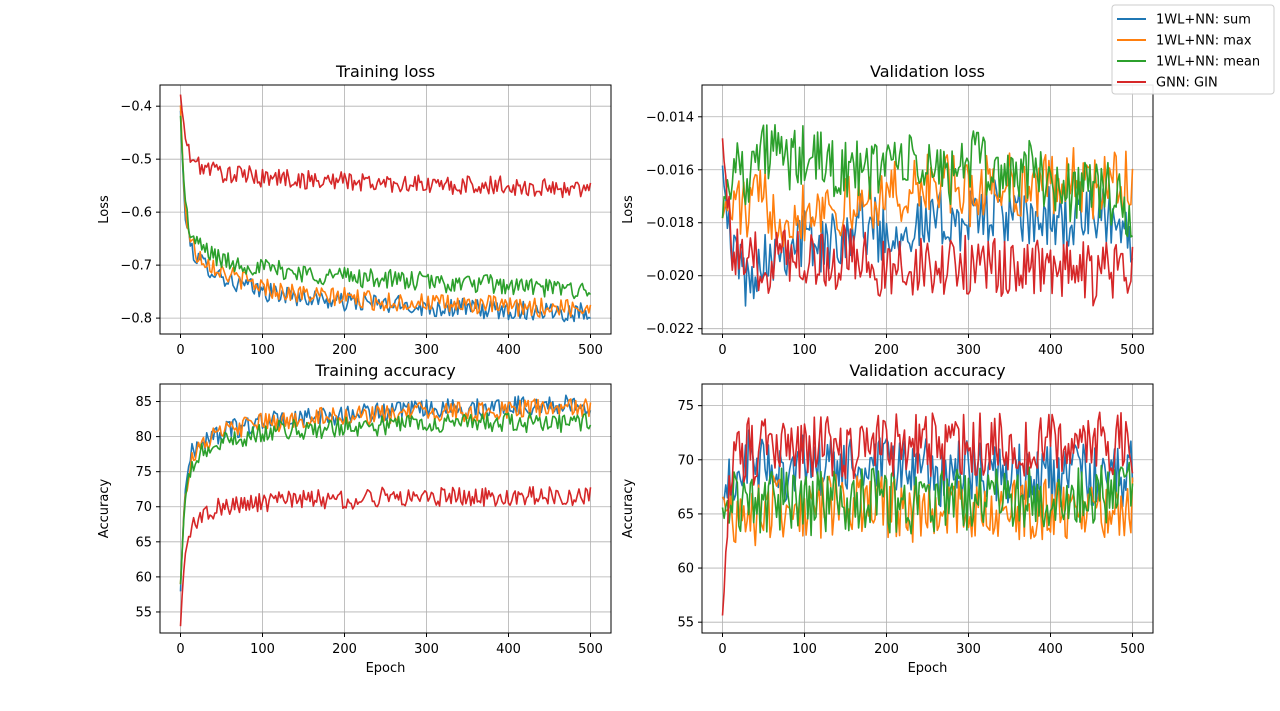  What do you see at coordinates (670, 170) in the screenshot?
I see `y-tick-label: −0.016` at bounding box center [670, 170].